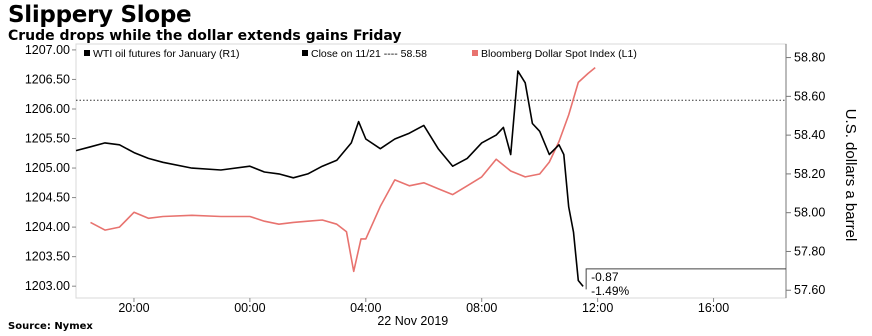 This screenshot has width=872, height=336. What do you see at coordinates (166, 54) in the screenshot?
I see `legend-label: WTI oil futures for January (R1)` at bounding box center [166, 54].